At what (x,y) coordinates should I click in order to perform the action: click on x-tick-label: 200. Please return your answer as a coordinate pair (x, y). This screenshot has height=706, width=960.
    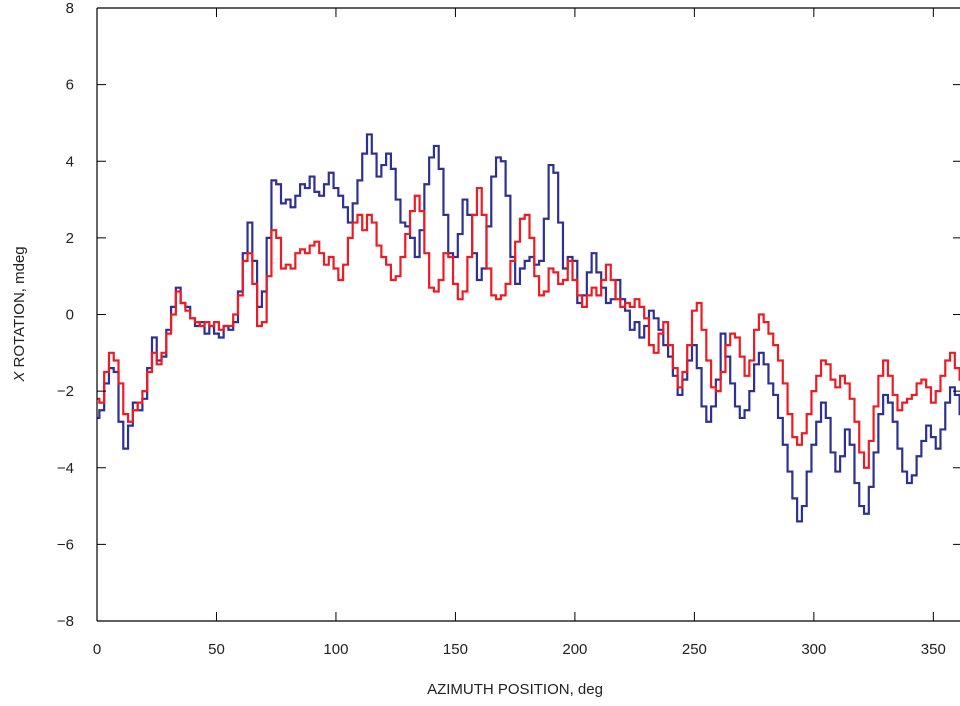
    Looking at the image, I should click on (574, 649).